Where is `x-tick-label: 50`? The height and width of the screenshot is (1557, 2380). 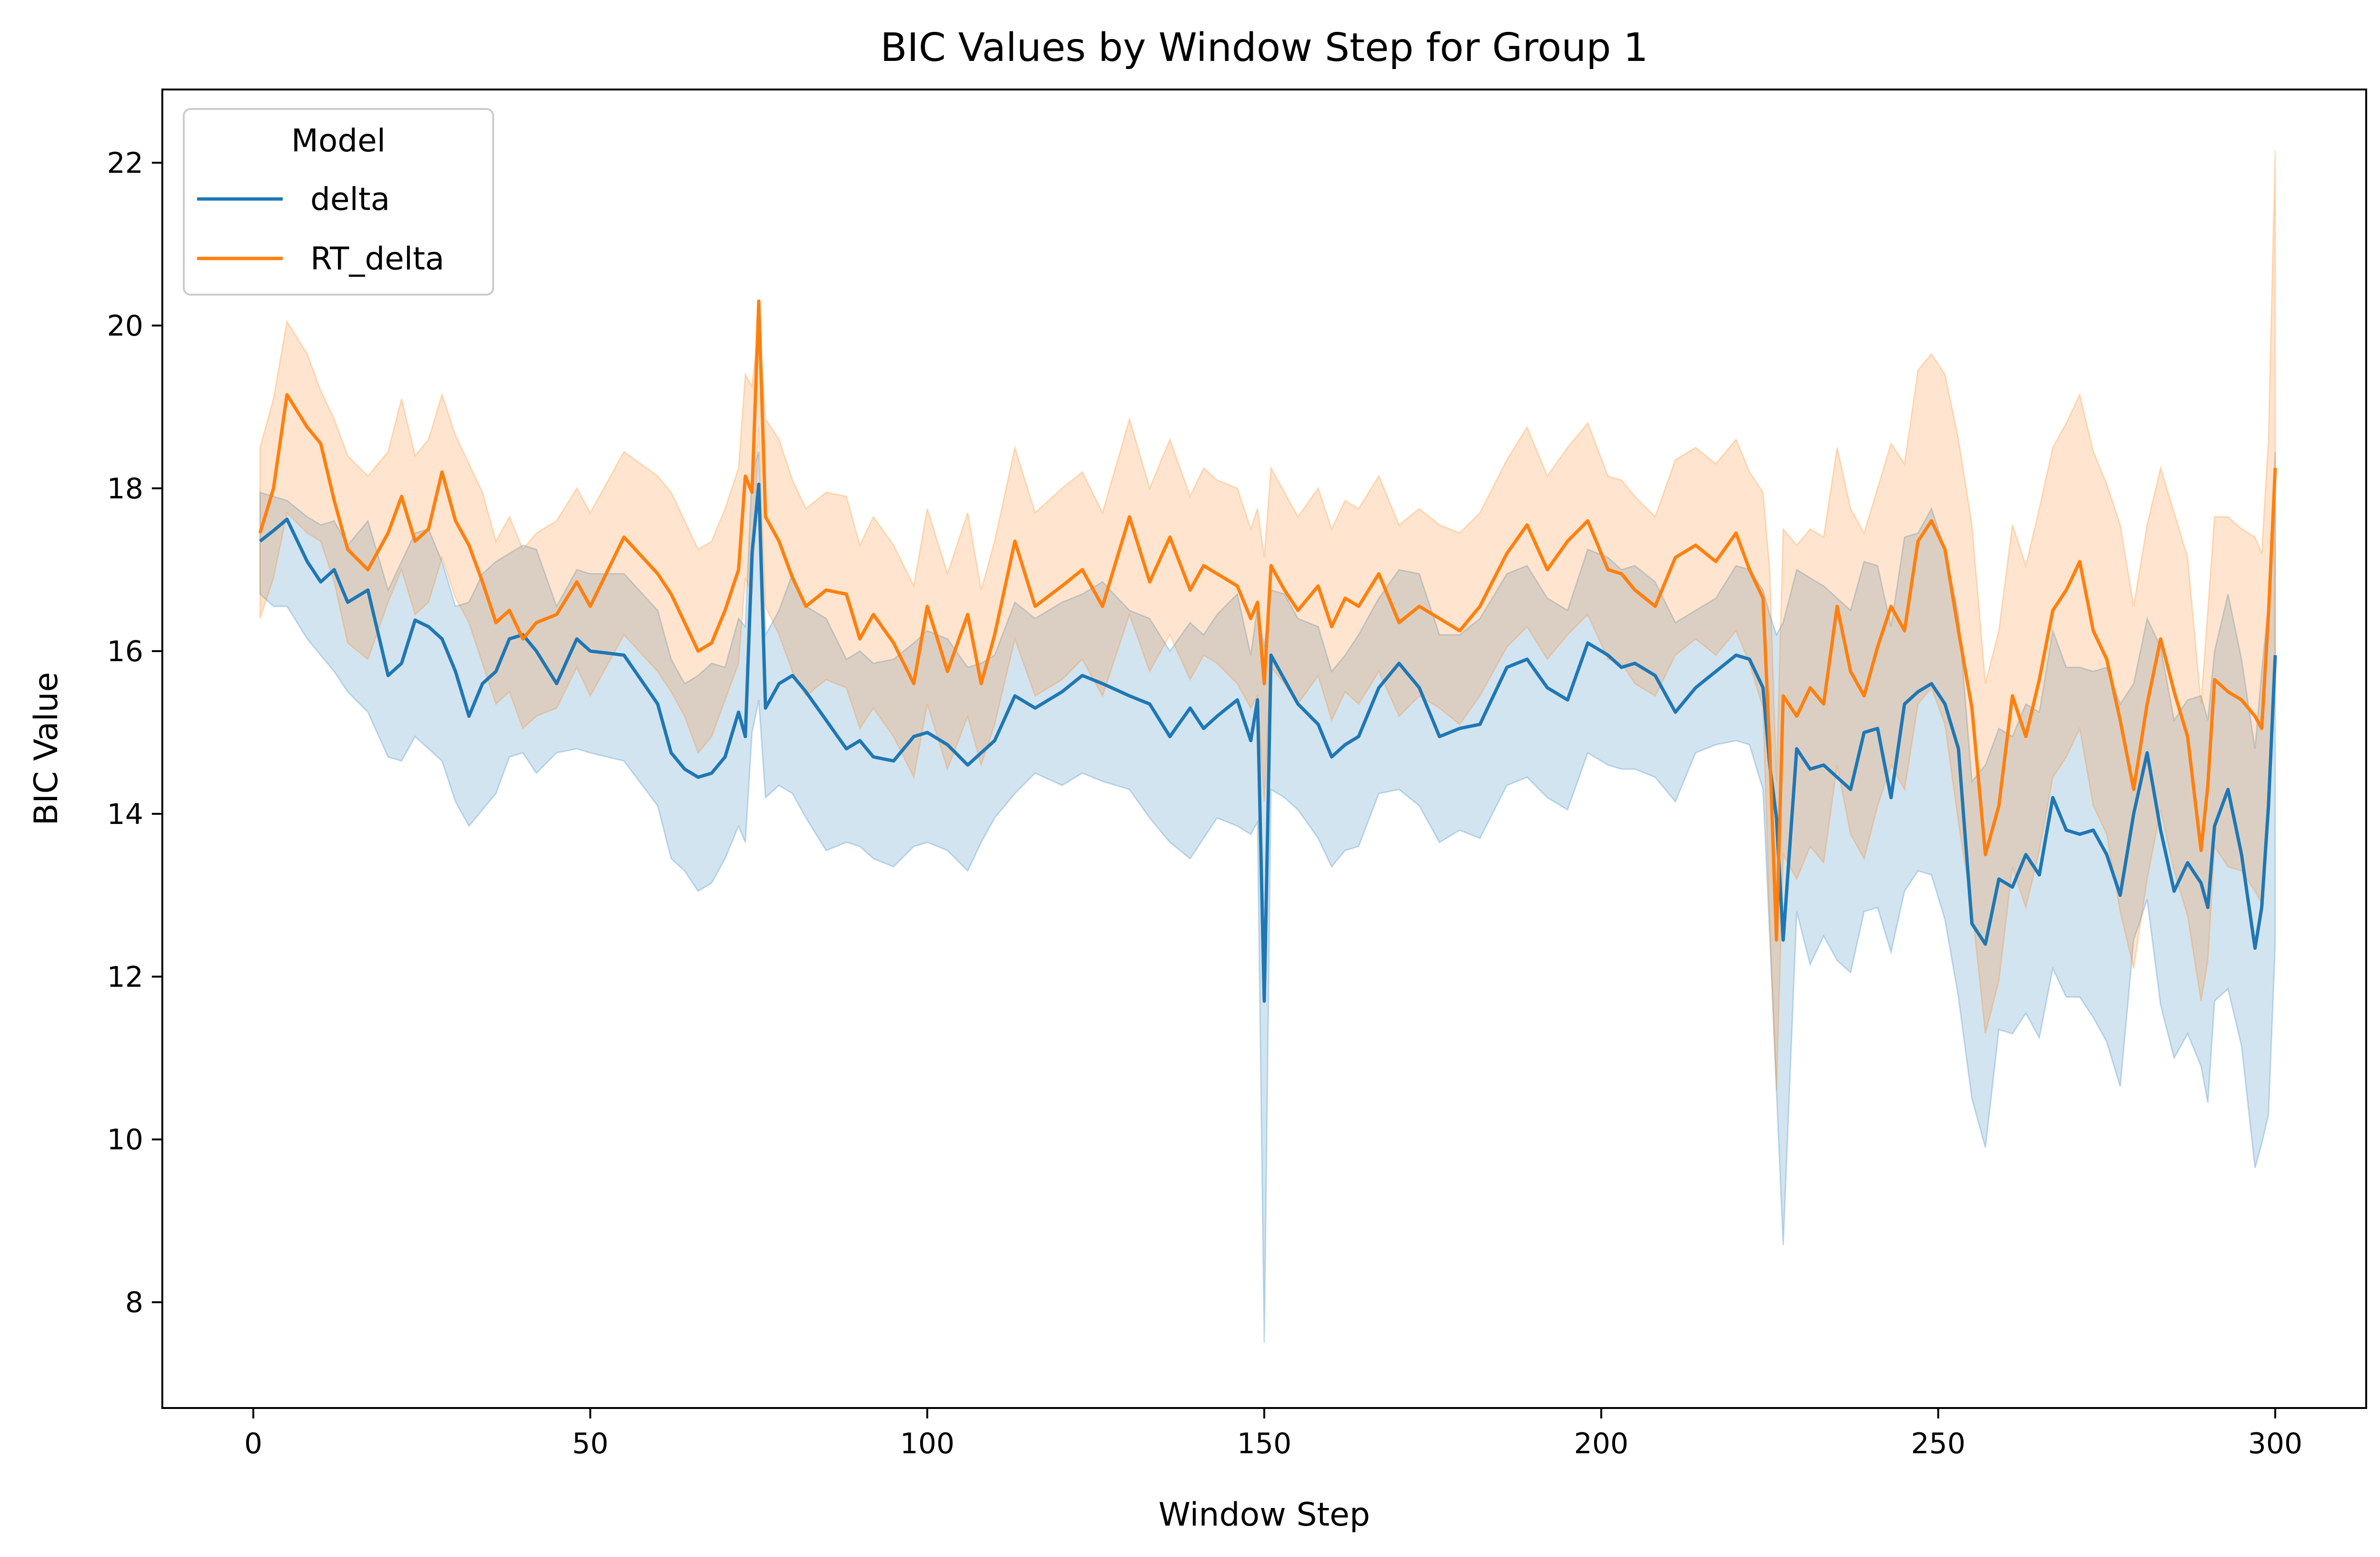
x-tick-label: 50 is located at coordinates (590, 1444).